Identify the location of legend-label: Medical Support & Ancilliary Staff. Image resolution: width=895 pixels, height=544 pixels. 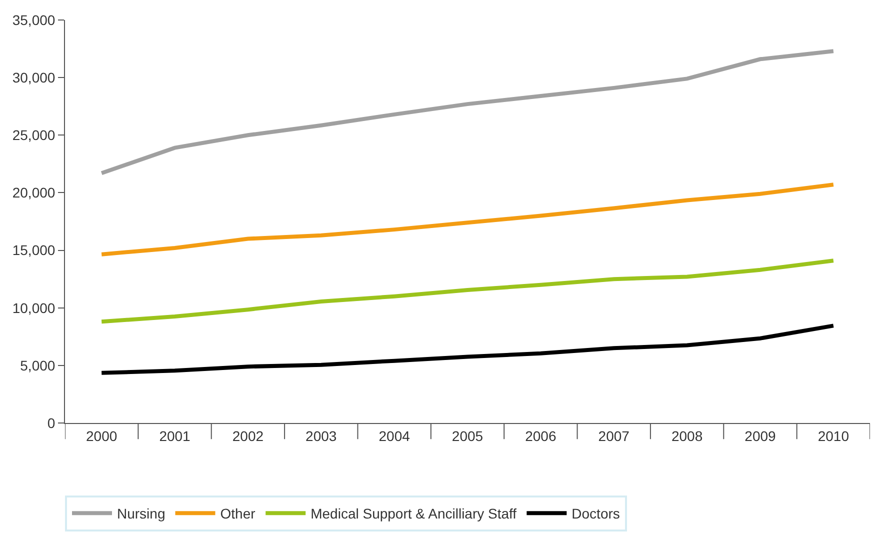
(413, 514).